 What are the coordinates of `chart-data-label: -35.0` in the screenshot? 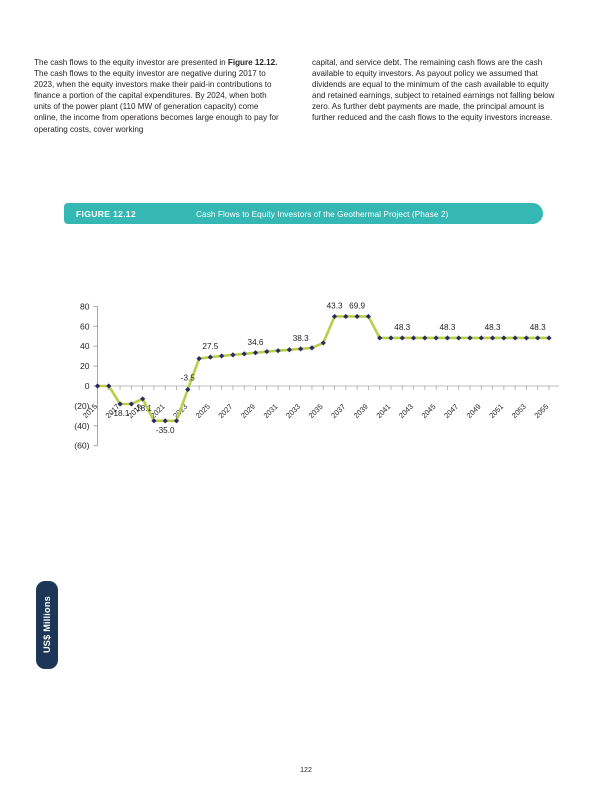 It's located at (165, 430).